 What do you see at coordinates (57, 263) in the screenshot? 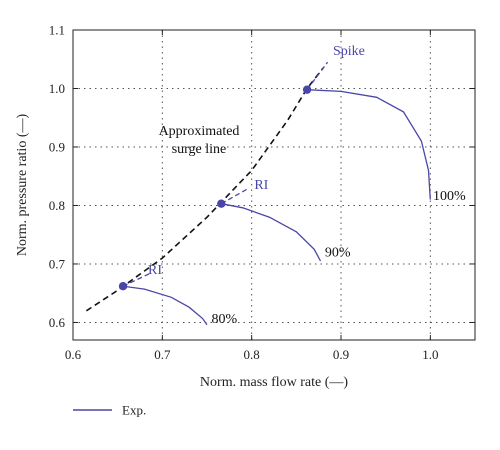
I see `y-tick-label: 0.7` at bounding box center [57, 263].